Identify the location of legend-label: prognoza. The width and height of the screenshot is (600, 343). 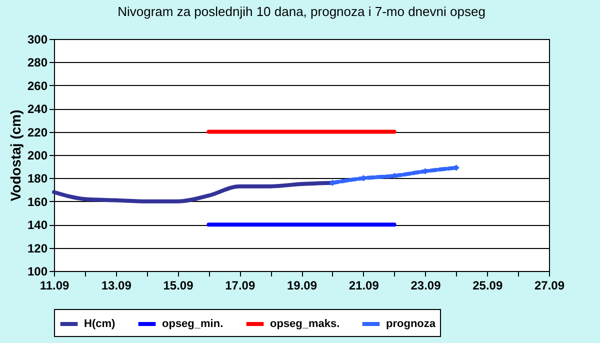
(411, 324).